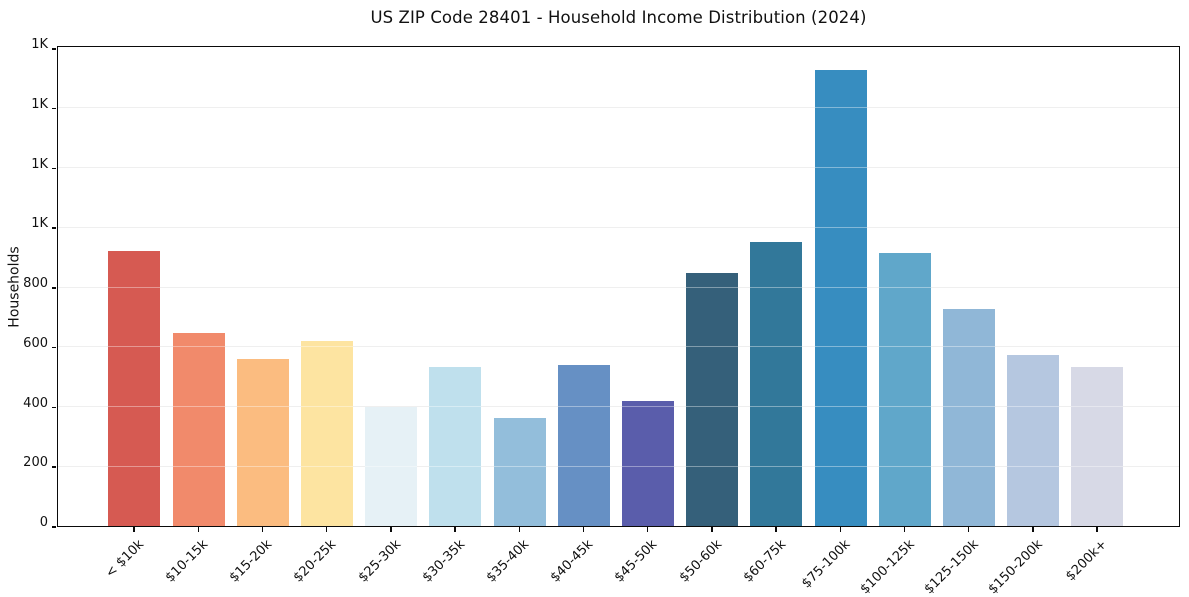 This screenshot has height=597, width=1189. I want to click on bar-100-125k, so click(904, 389).